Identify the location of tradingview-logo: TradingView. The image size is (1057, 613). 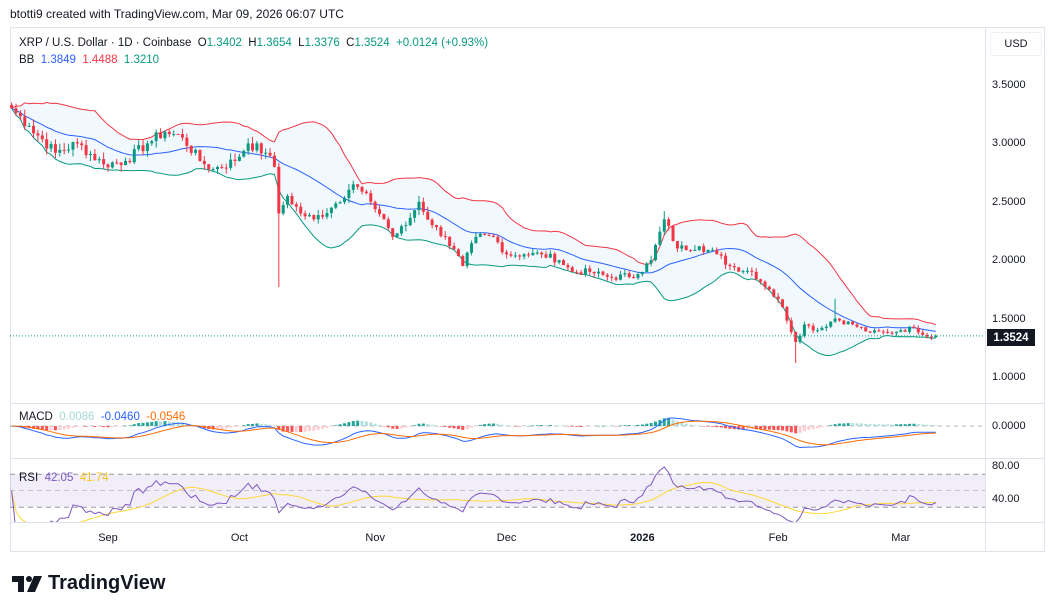
(88, 583).